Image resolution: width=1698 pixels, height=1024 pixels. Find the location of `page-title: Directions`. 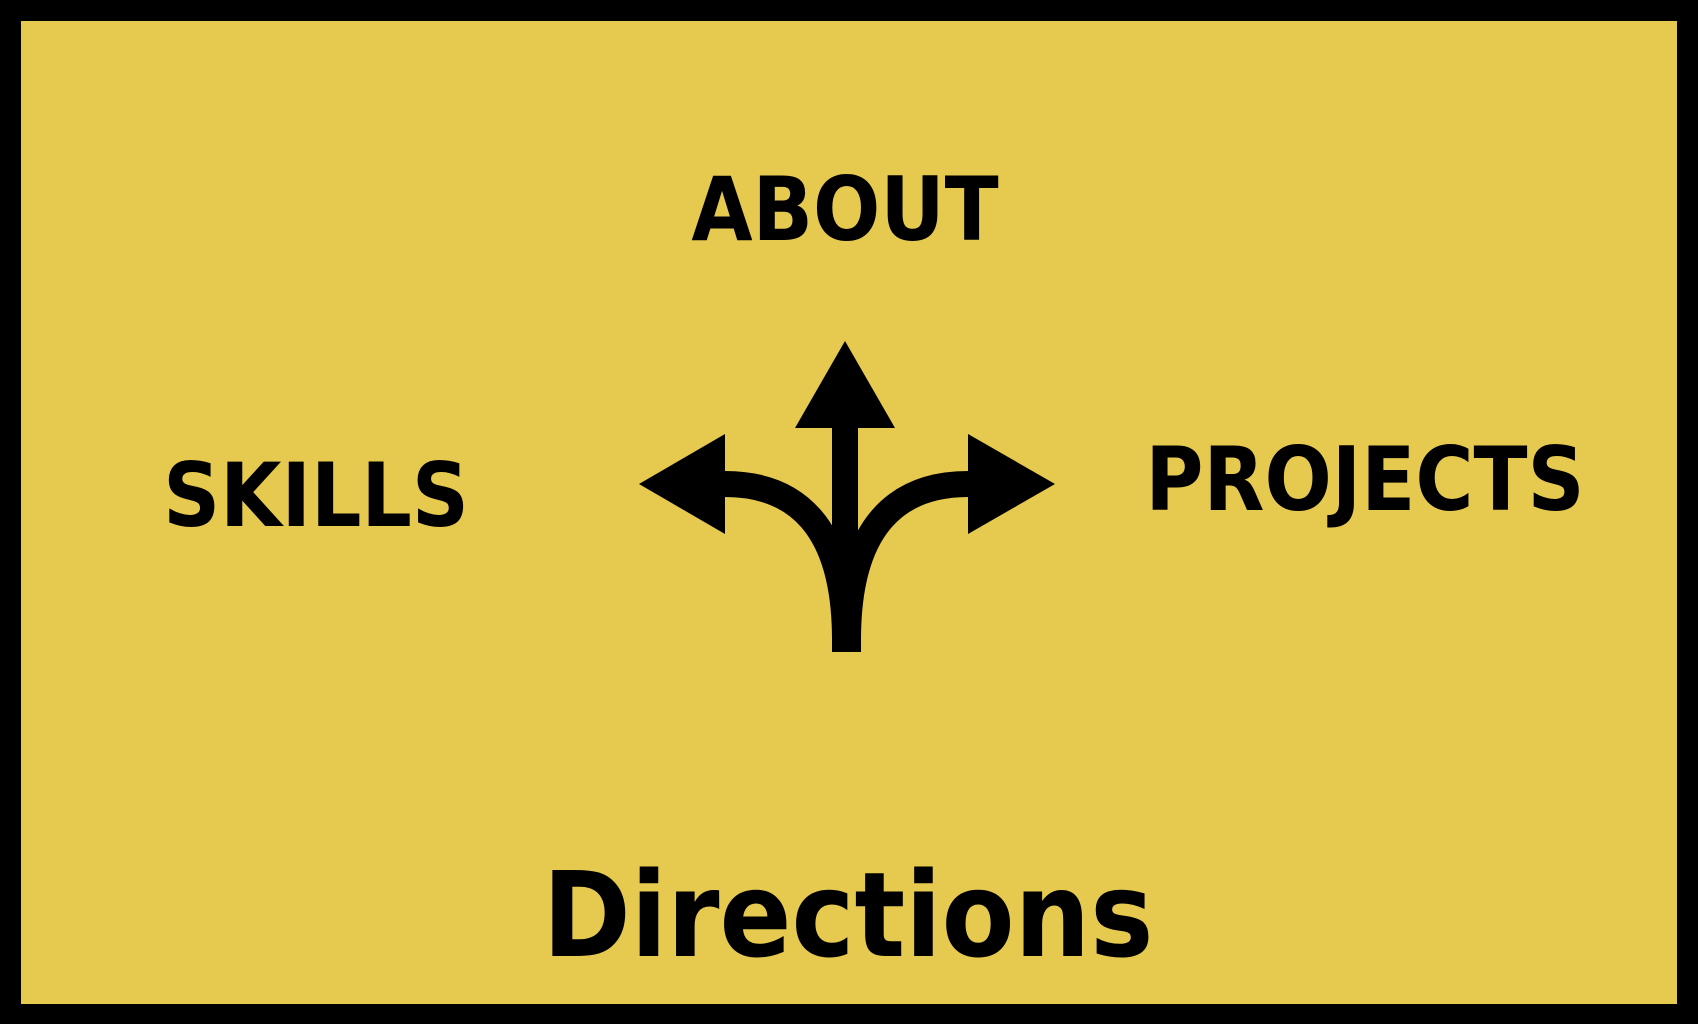

page-title: Directions is located at coordinates (848, 915).